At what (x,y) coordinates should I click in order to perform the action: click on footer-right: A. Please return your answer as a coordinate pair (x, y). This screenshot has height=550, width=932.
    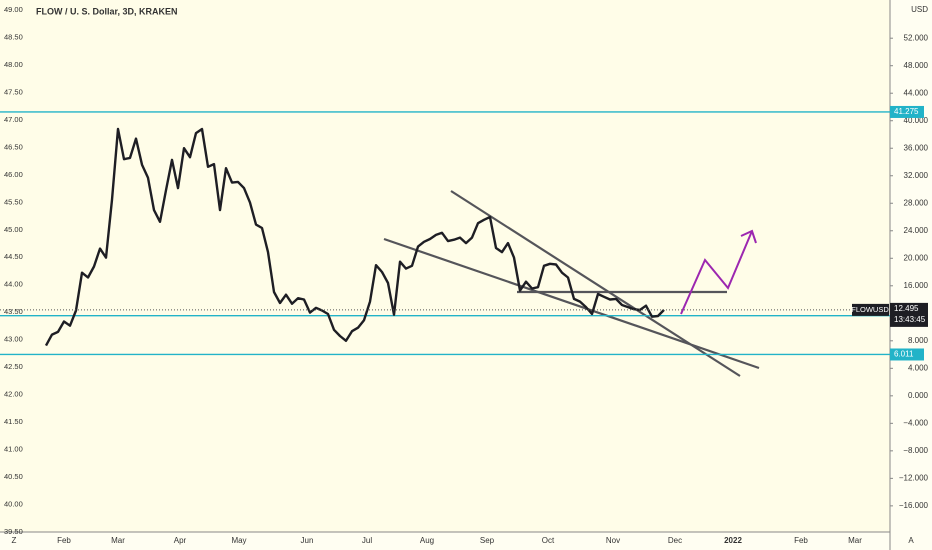
    Looking at the image, I should click on (911, 540).